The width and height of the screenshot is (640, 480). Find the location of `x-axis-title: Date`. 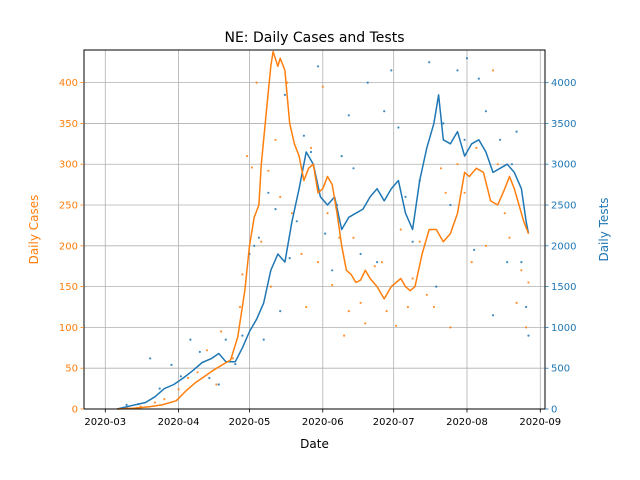

x-axis-title: Date is located at coordinates (314, 444).